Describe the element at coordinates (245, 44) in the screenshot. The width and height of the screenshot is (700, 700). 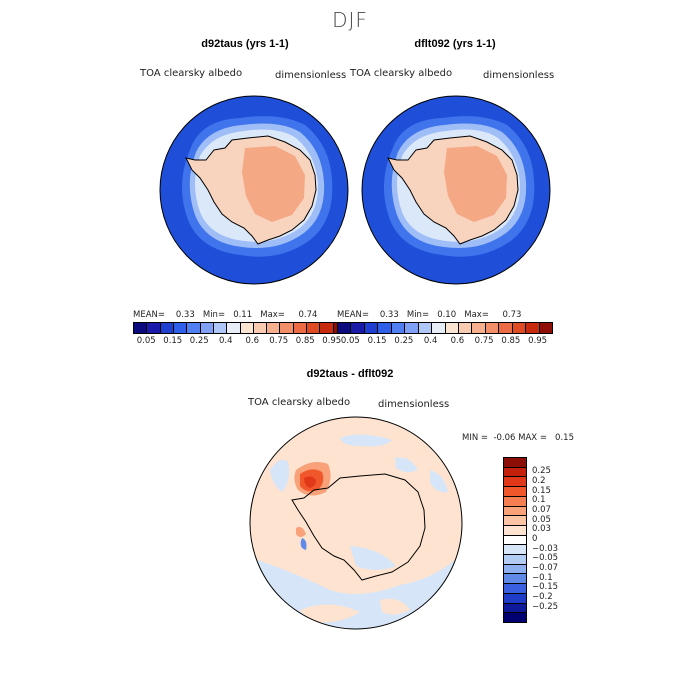
I see `panel-1-title: d92taus (yrs 1-1)` at that location.